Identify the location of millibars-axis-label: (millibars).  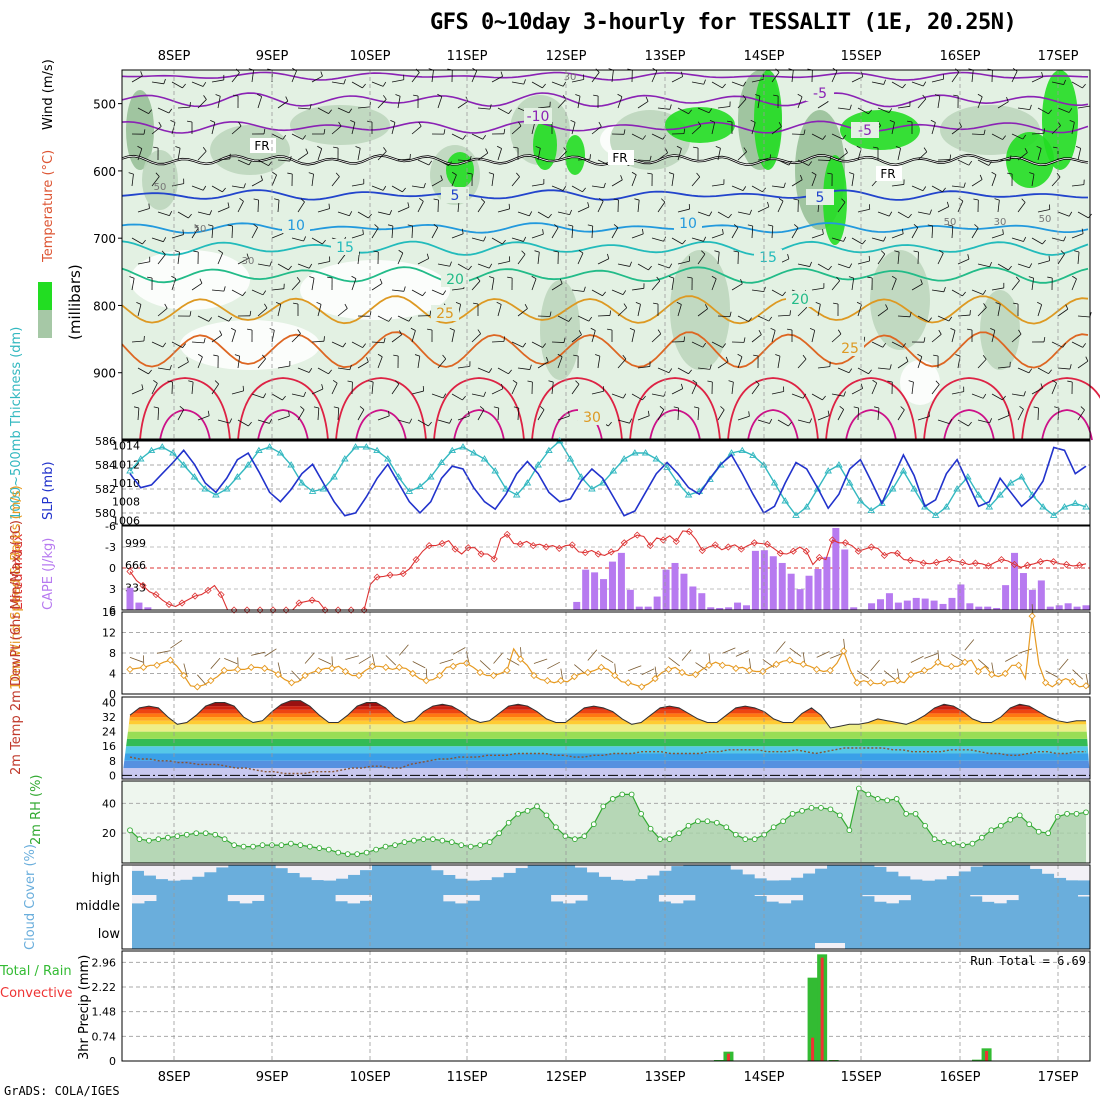
(75, 302).